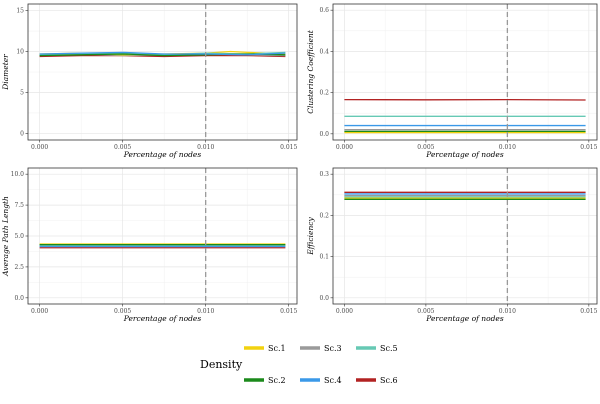 The width and height of the screenshot is (600, 404). I want to click on legend-item-sc6: Sc.6, so click(377, 380).